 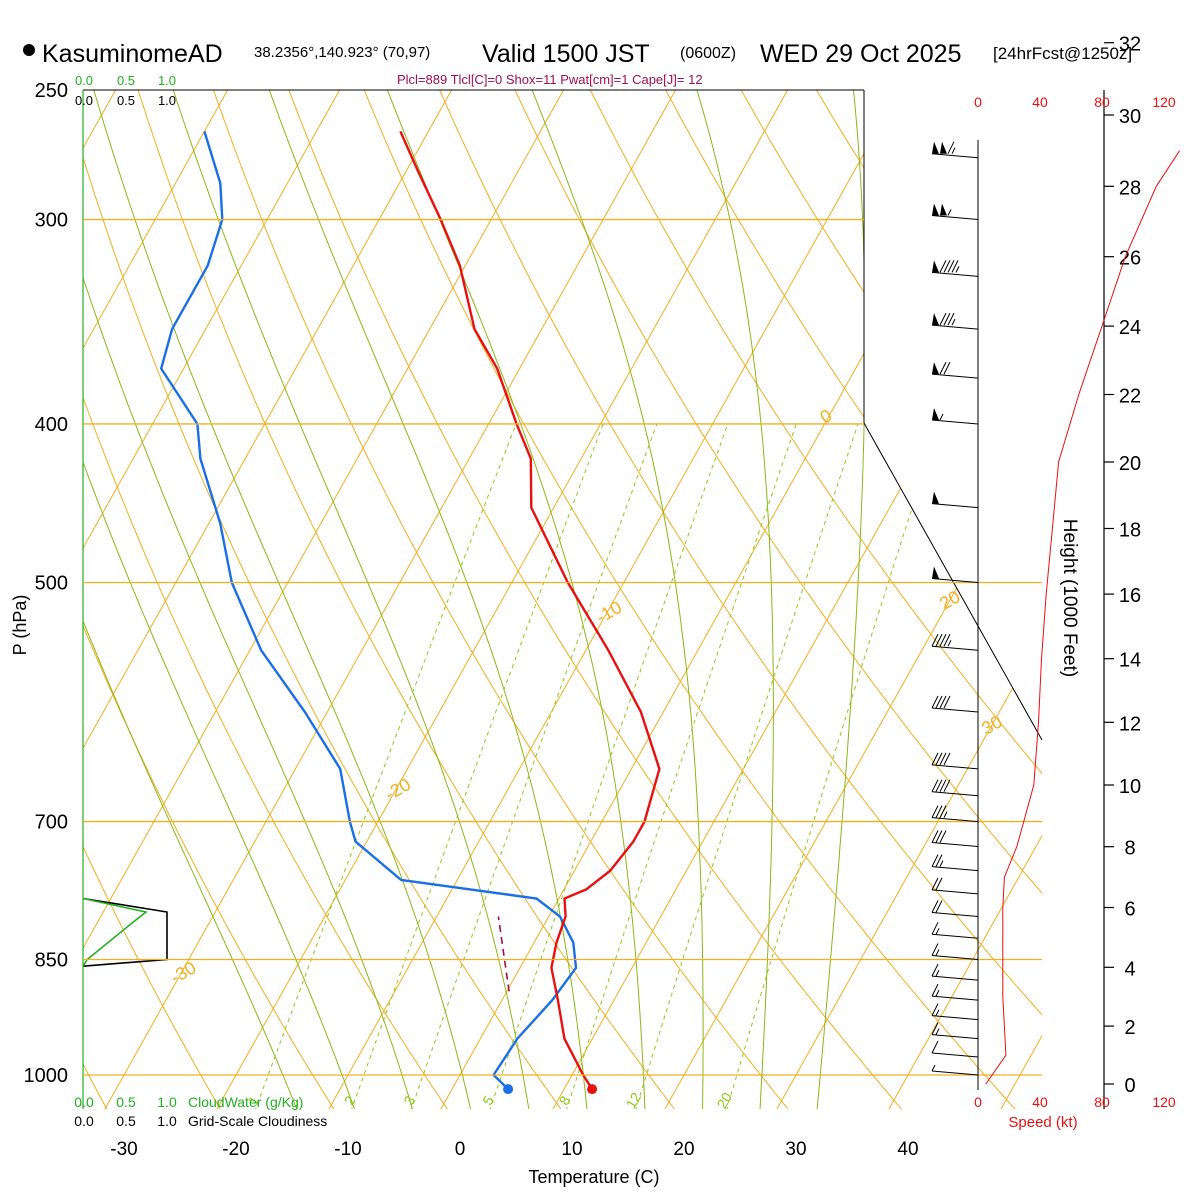 What do you see at coordinates (125, 932) in the screenshot?
I see `cloudiness-profile` at bounding box center [125, 932].